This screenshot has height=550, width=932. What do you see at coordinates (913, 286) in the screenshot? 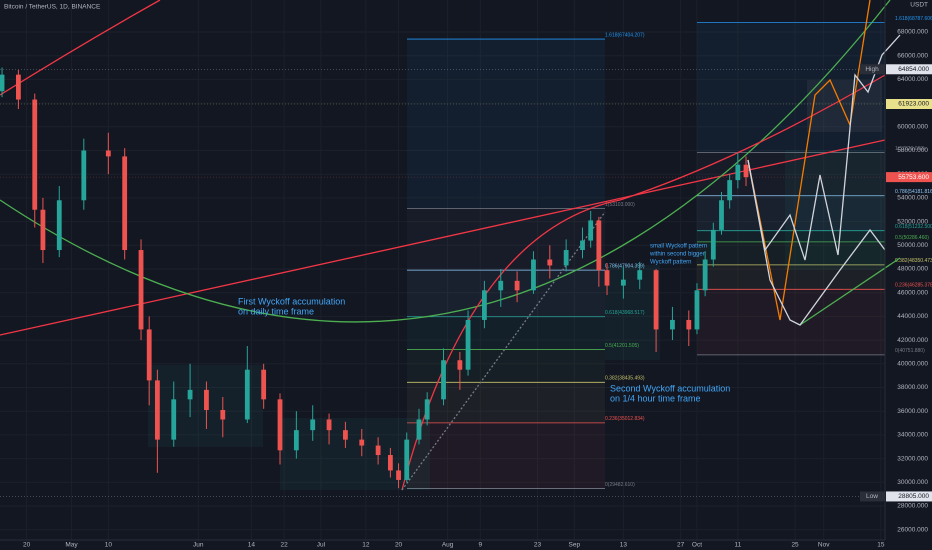
I see `fib-label: 0.236(46285.378)` at bounding box center [913, 286].